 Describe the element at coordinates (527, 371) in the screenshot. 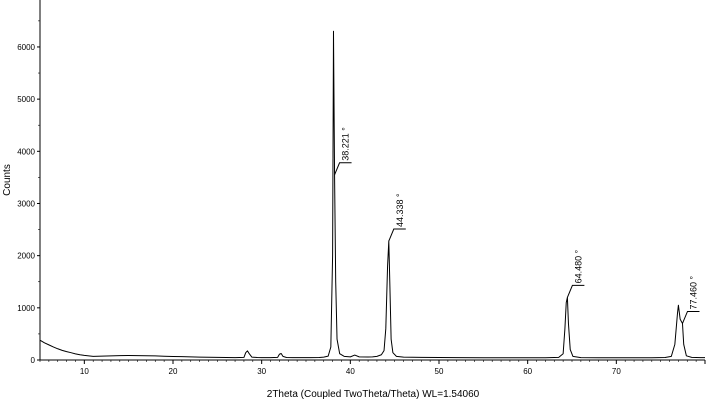

I see `x-tick-label: 60` at that location.